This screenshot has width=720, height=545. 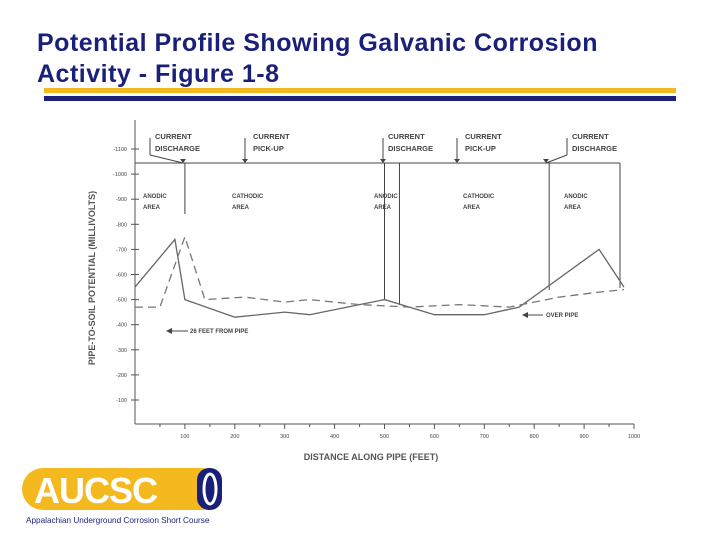 What do you see at coordinates (121, 401) in the screenshot?
I see `y-tick-label: -100` at bounding box center [121, 401].